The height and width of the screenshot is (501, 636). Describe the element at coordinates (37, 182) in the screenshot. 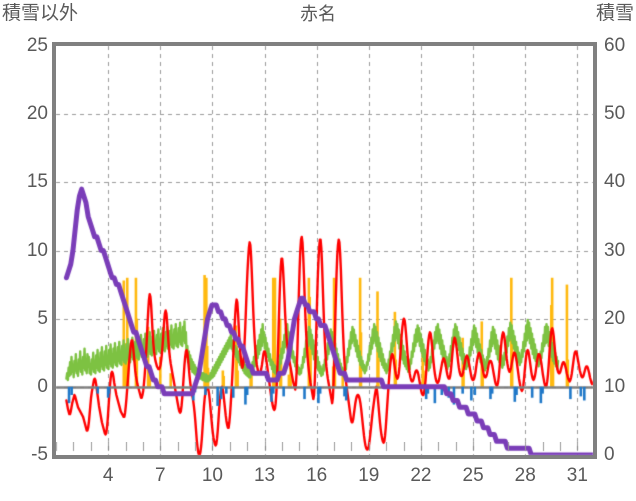

I see `left-axis-tick: 15` at that location.